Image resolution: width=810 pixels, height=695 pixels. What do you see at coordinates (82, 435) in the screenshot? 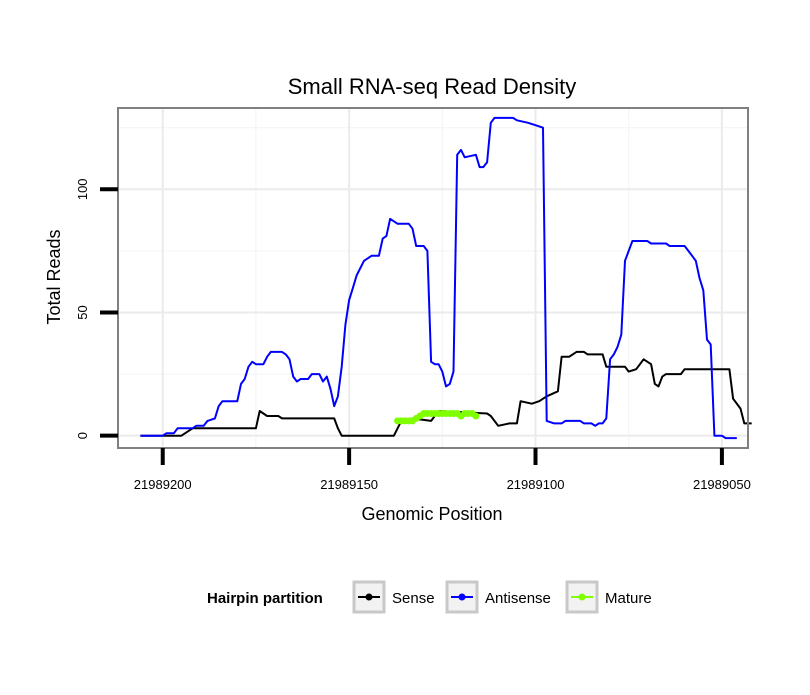
I see `y-tick-label: 0` at bounding box center [82, 435].